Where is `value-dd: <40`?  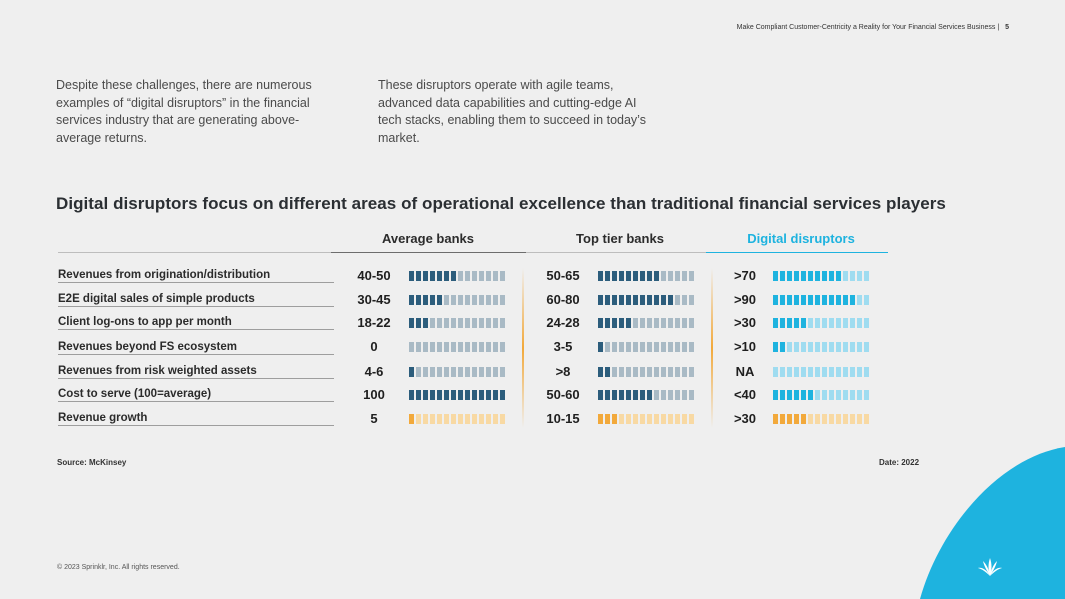
value-dd: <40 is located at coordinates (745, 394).